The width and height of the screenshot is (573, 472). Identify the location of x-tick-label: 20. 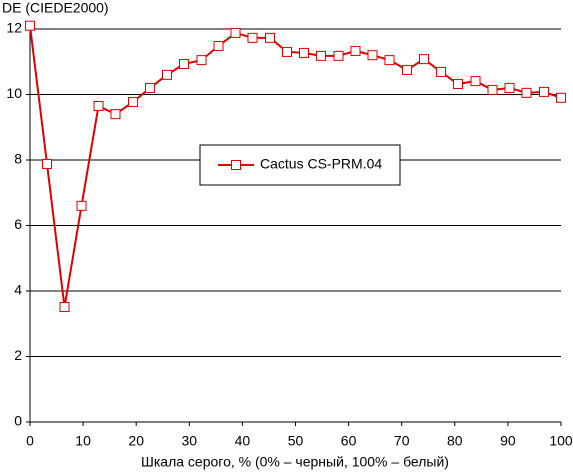
(136, 441).